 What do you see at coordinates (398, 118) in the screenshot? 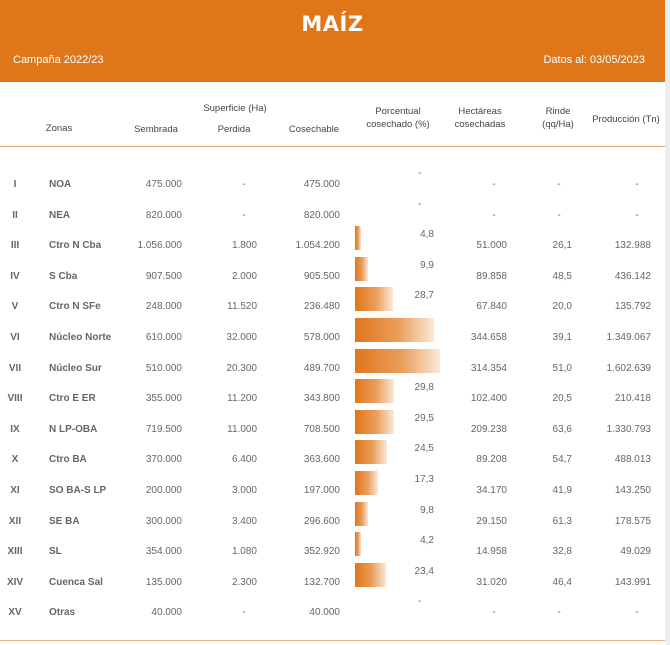
I see `col-header-porcentual: Porcentual cosechado (%)` at bounding box center [398, 118].